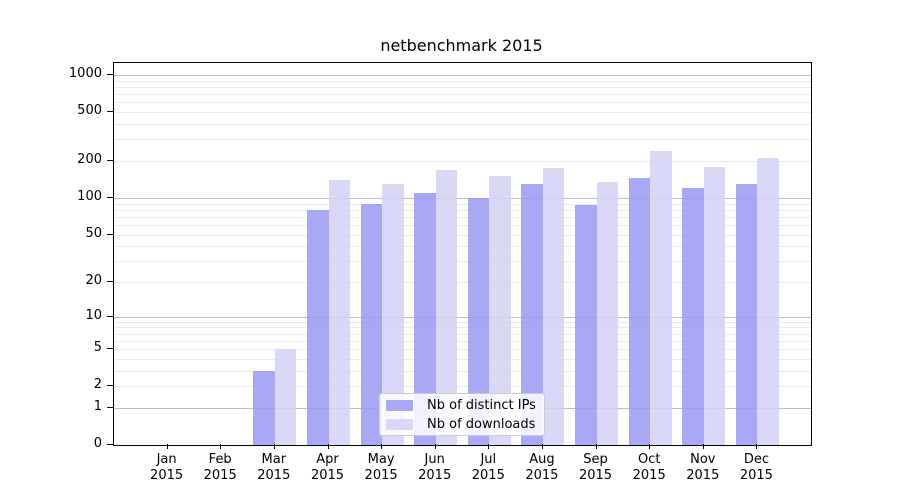 Image resolution: width=900 pixels, height=500 pixels. I want to click on y-tick-label: 20, so click(93, 280).